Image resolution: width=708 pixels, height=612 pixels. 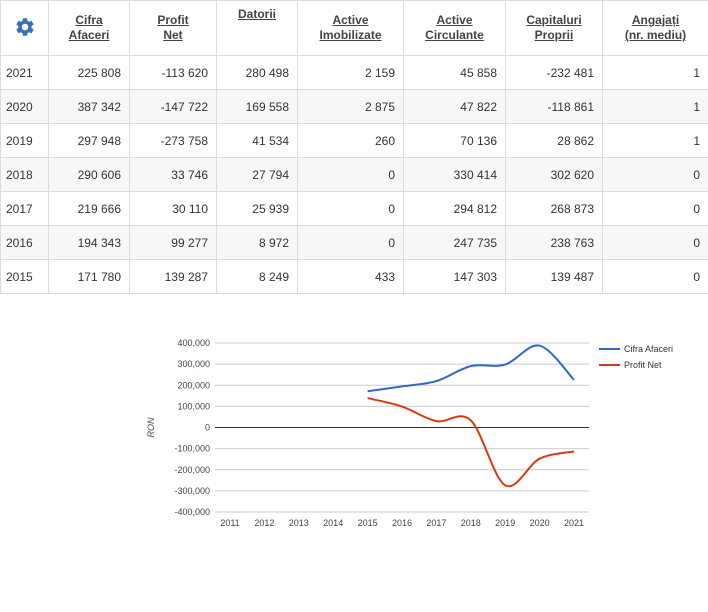 I want to click on value-cell: 2 159, so click(x=350, y=72).